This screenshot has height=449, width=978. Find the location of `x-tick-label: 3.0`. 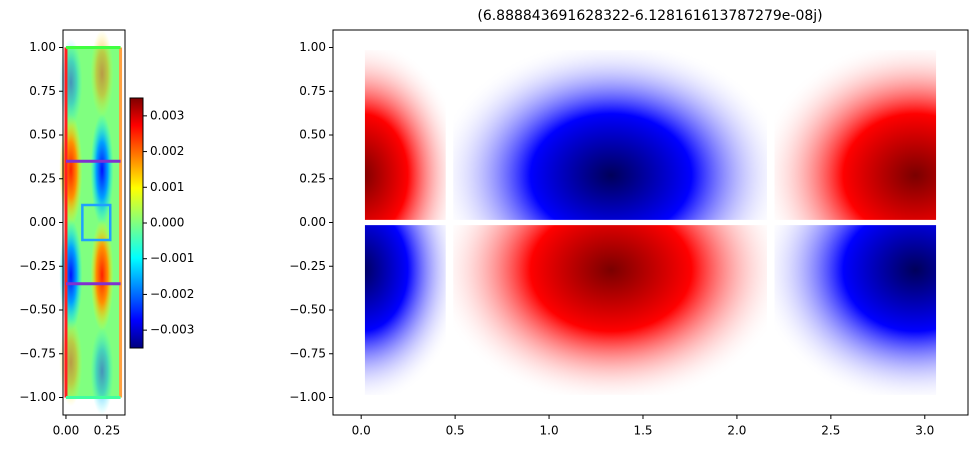

x-tick-label: 3.0 is located at coordinates (924, 431).